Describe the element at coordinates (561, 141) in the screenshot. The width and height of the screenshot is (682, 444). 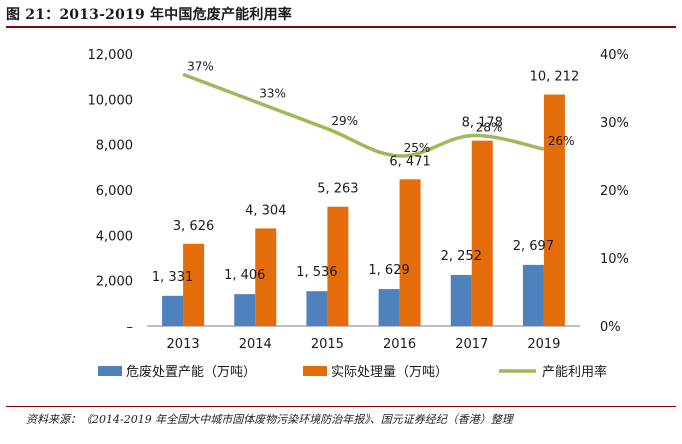
I see `utilization-rate-data-label: 26%` at that location.